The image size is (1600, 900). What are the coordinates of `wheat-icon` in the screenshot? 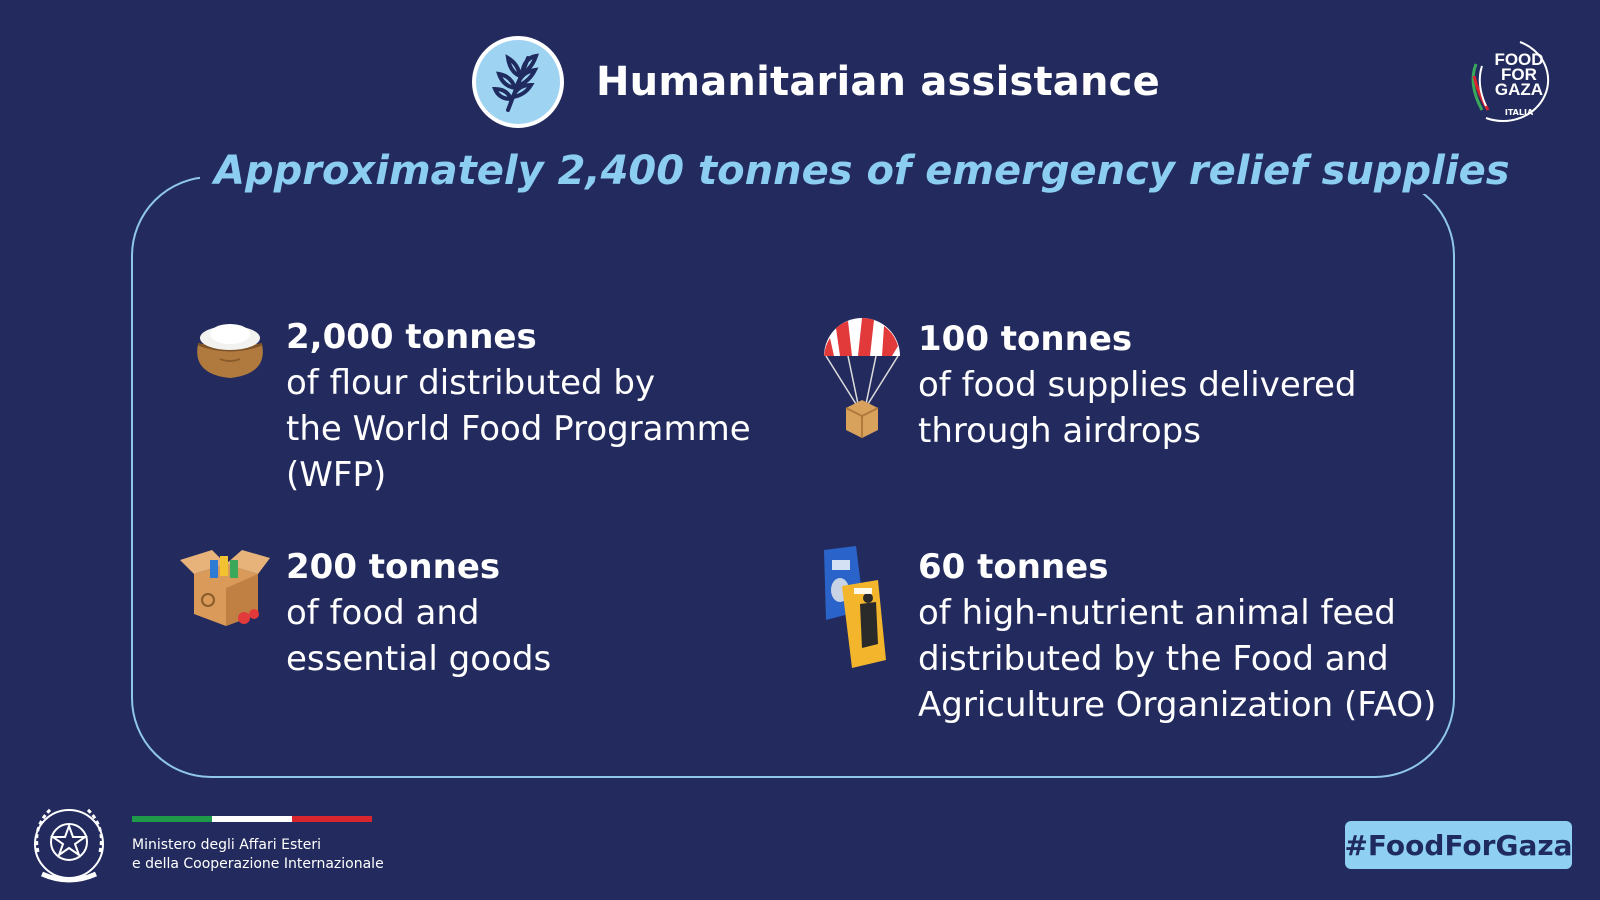 It's located at (518, 82).